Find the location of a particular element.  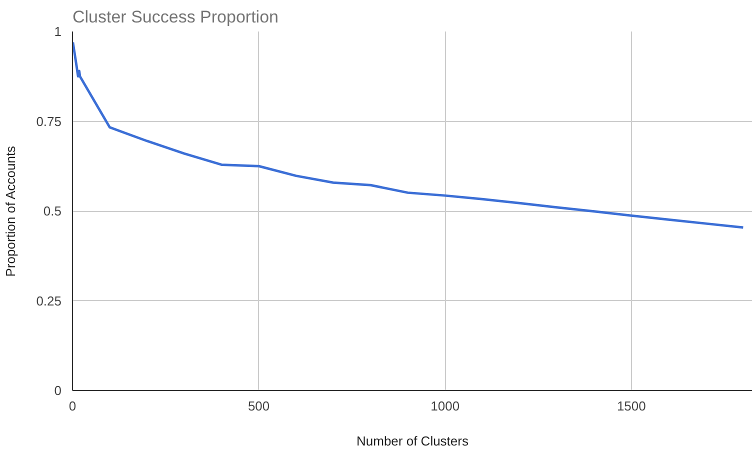

y-tick-label: 0.5 is located at coordinates (52, 211).